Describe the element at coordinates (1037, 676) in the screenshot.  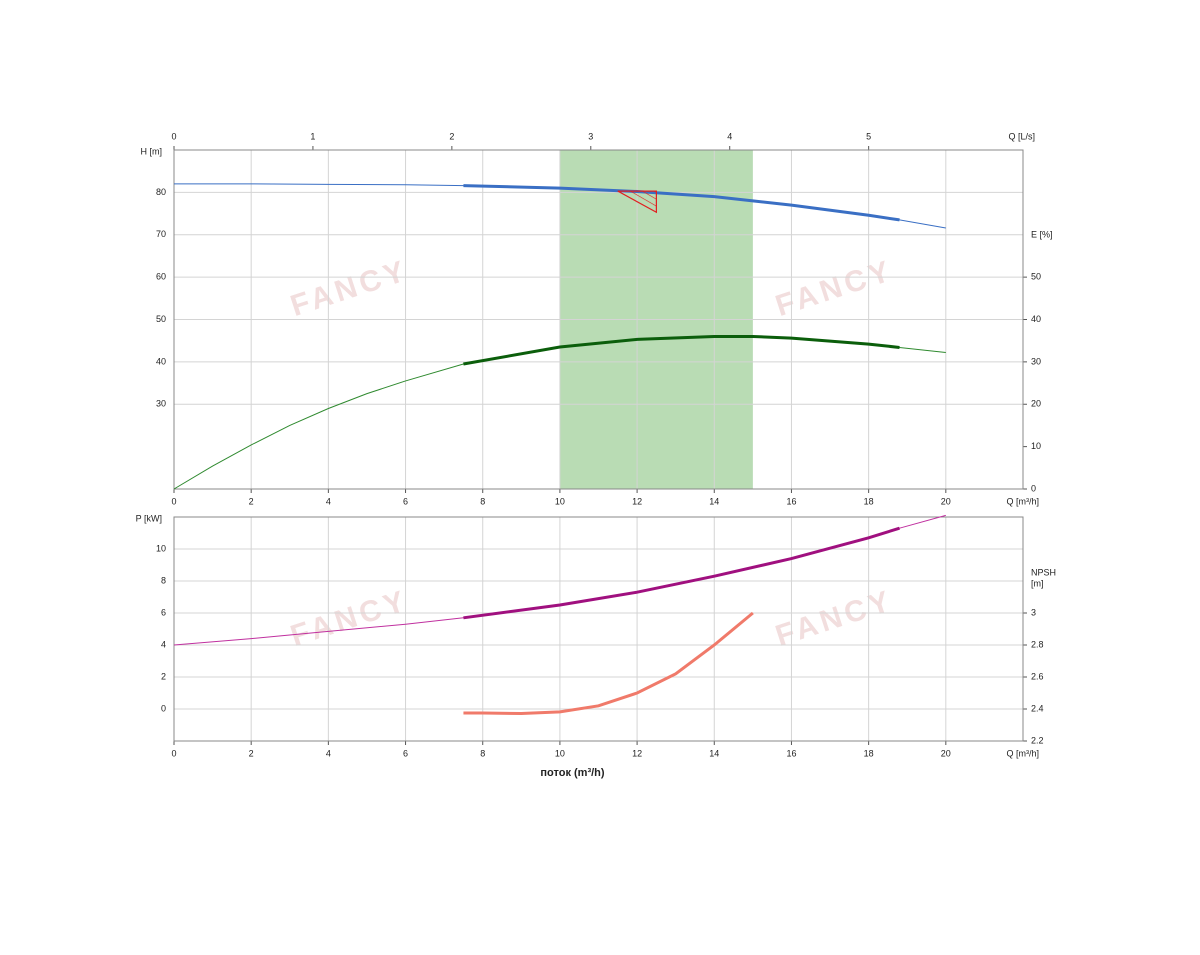
I see `y2-tick-label: 2.6` at that location.